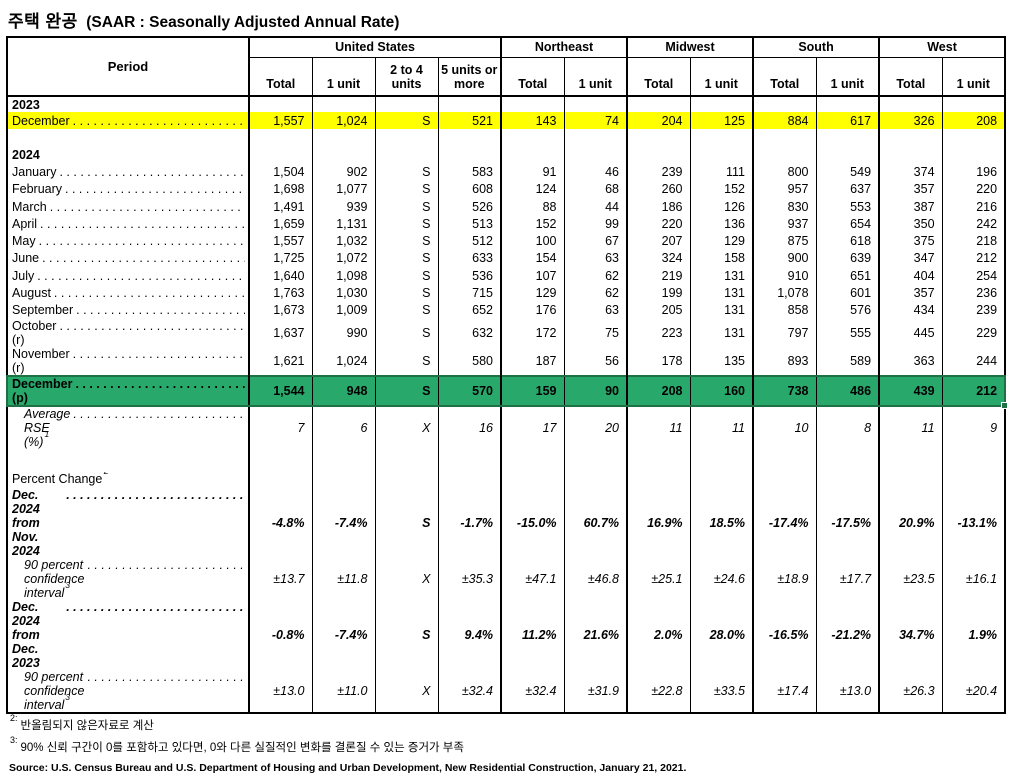 This screenshot has width=1022, height=774. I want to click on table-cell: 88, so click(532, 206).